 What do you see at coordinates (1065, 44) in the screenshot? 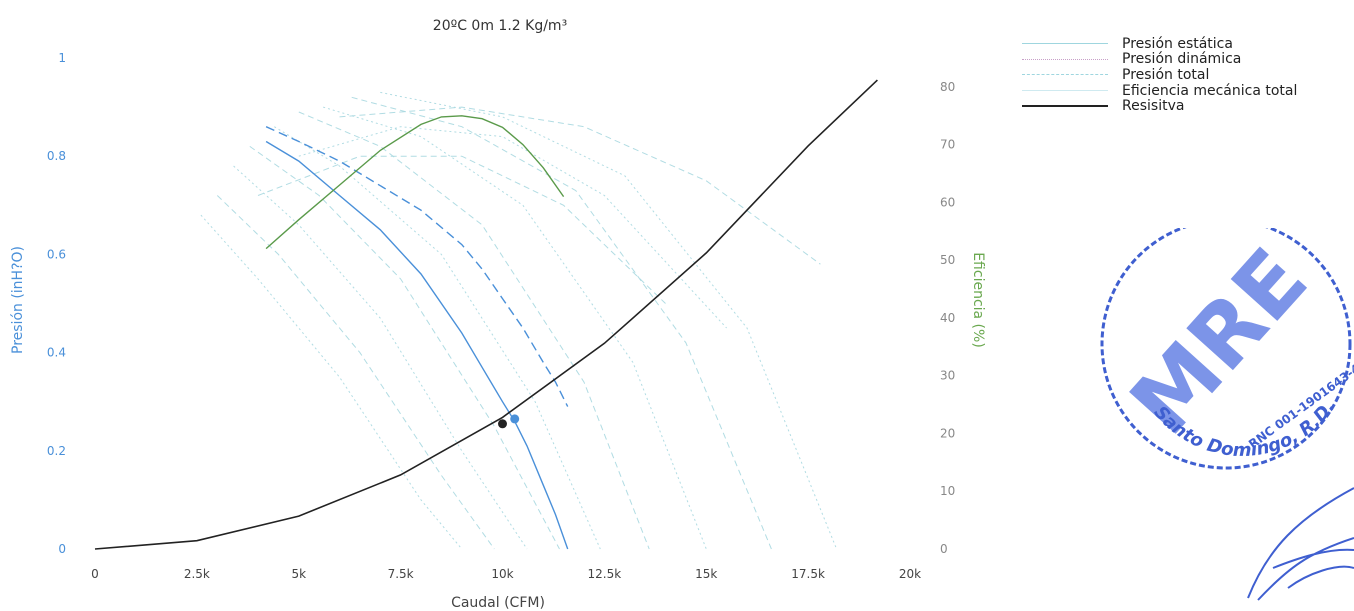
I see `legend-swatch-static` at bounding box center [1065, 44].